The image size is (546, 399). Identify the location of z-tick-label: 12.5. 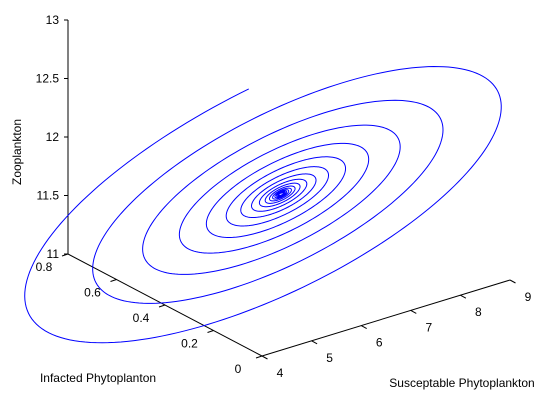
(48, 79).